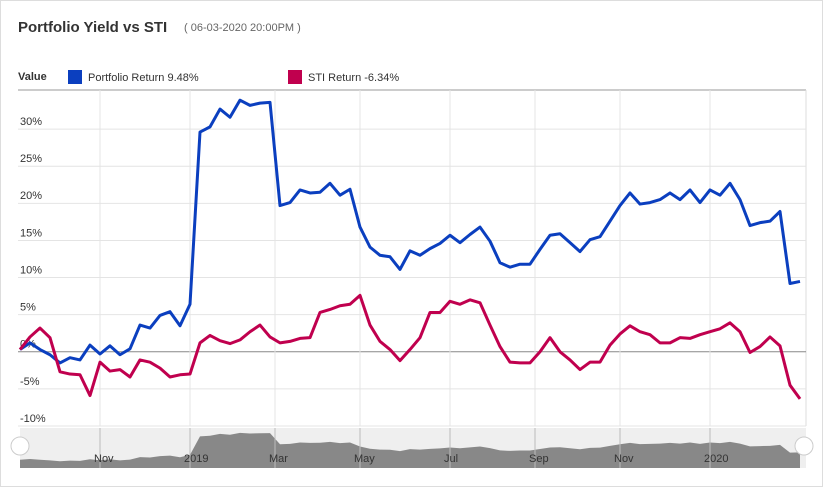 The width and height of the screenshot is (824, 488). I want to click on y-tick-label: -10%, so click(33, 419).